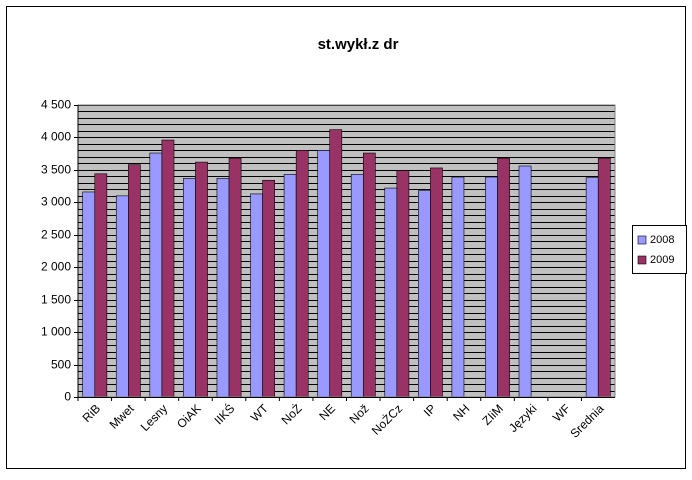  I want to click on legend-label: 2008, so click(662, 240).